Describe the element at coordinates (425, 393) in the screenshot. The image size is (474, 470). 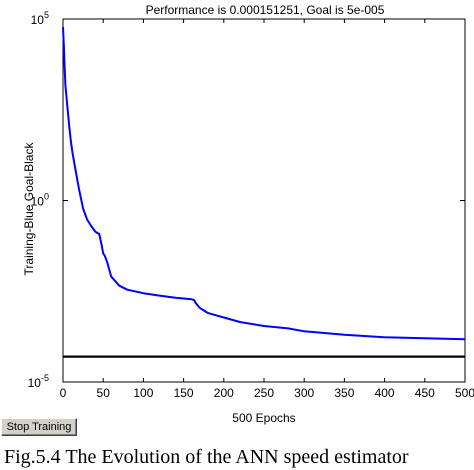
I see `x-tick-label-450: 450` at that location.